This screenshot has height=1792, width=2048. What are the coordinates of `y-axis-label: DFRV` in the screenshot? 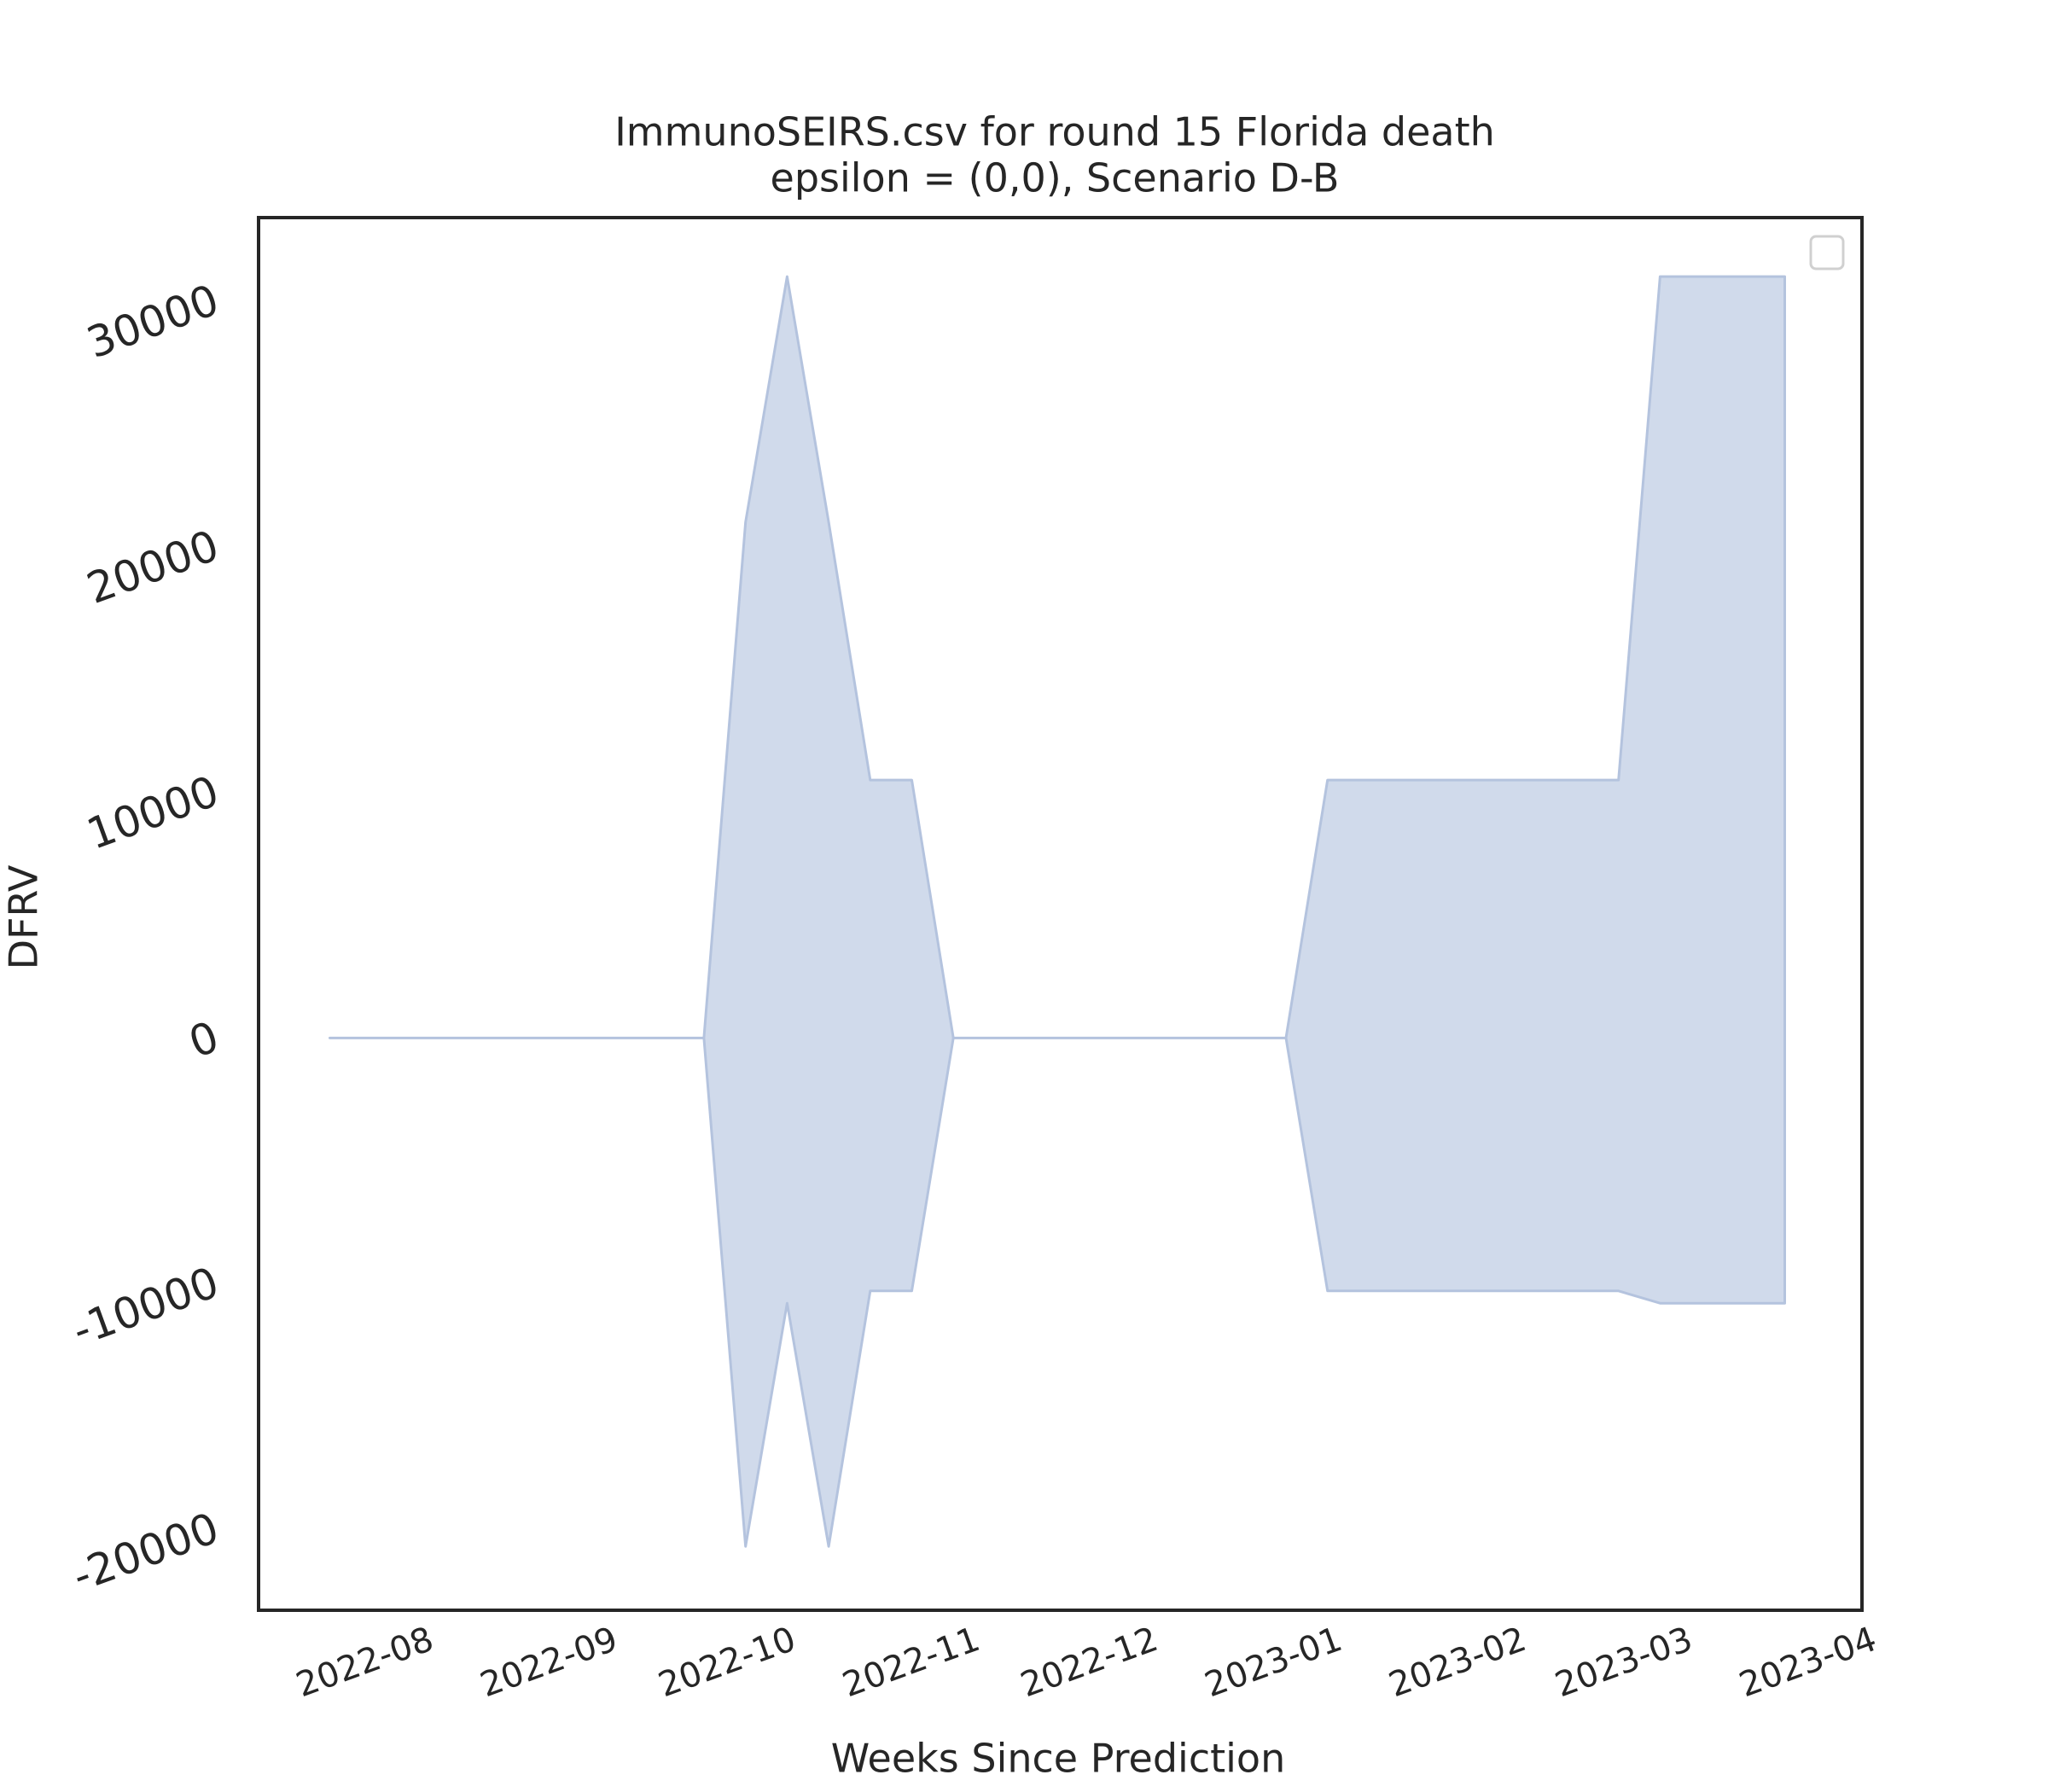 It's located at (24, 917).